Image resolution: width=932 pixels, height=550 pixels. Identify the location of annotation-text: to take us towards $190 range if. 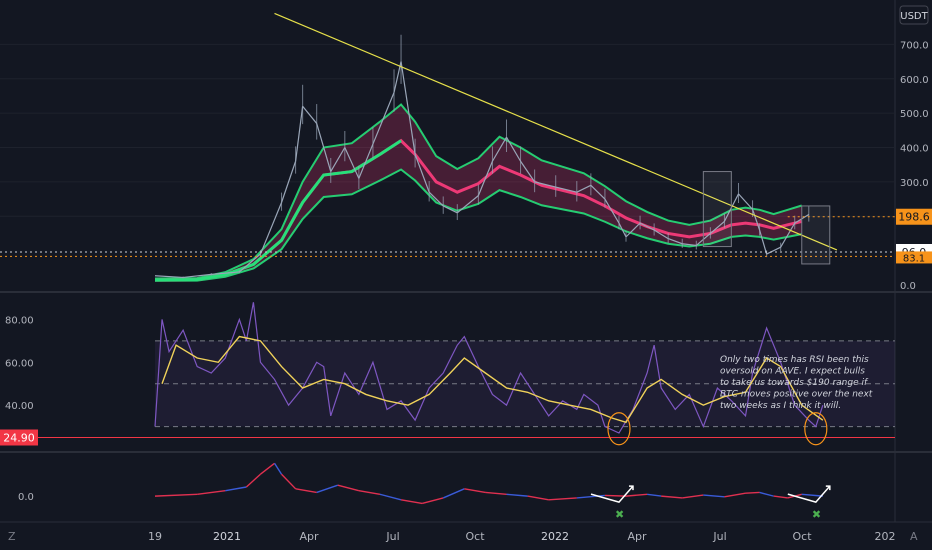
(794, 383).